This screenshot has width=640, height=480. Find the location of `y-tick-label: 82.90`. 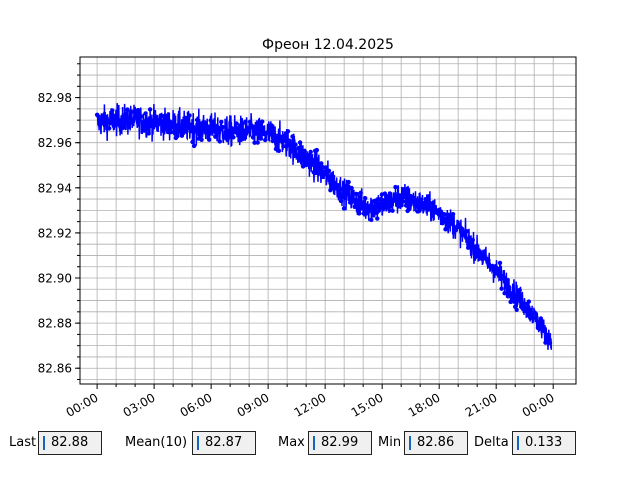

y-tick-label: 82.90 is located at coordinates (55, 279).